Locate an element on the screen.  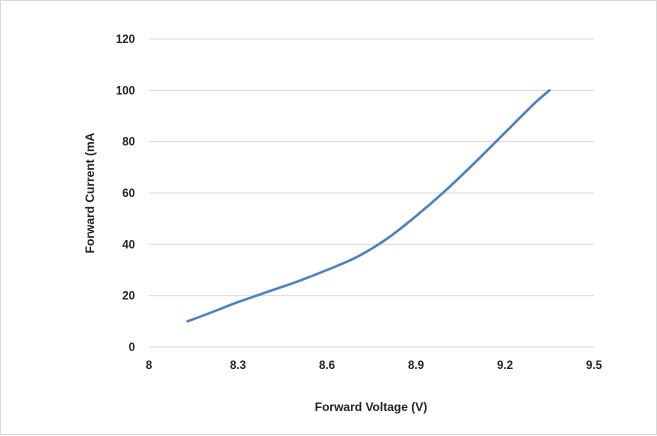
y-tick-label: 20 is located at coordinates (128, 297).